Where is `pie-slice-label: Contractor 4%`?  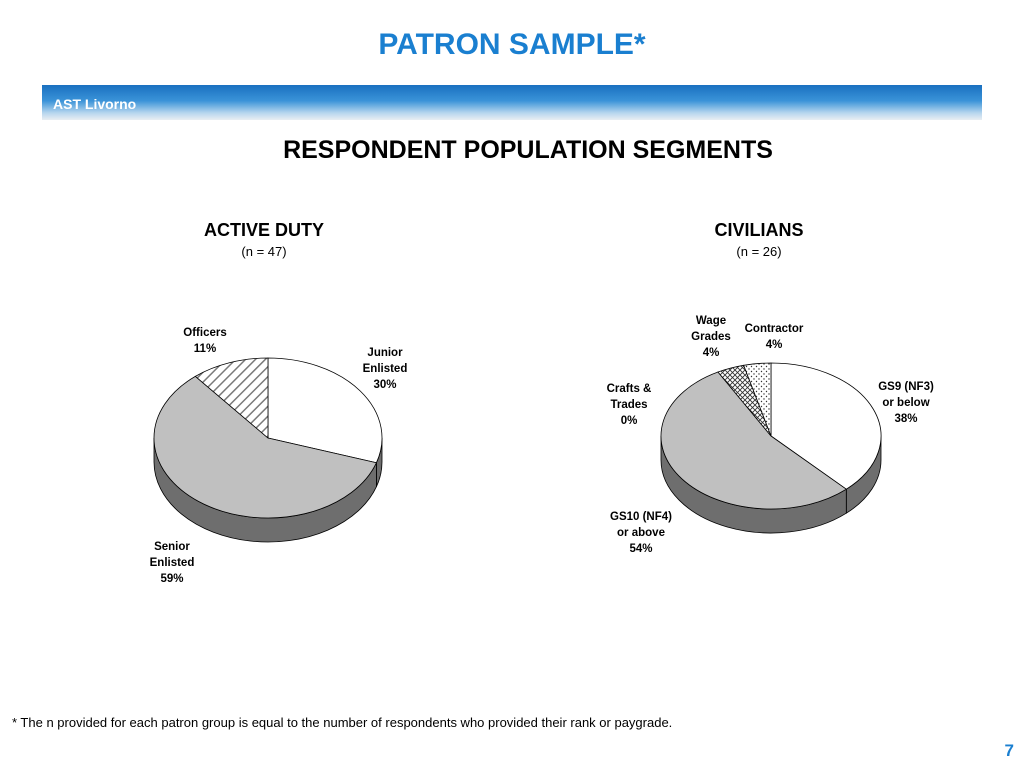 pie-slice-label: Contractor 4% is located at coordinates (774, 337).